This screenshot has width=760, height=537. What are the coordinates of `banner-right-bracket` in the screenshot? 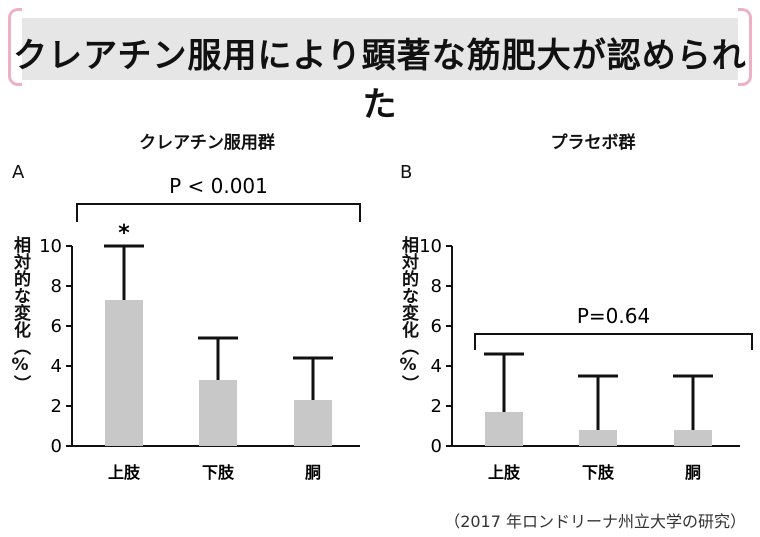 It's located at (745, 47).